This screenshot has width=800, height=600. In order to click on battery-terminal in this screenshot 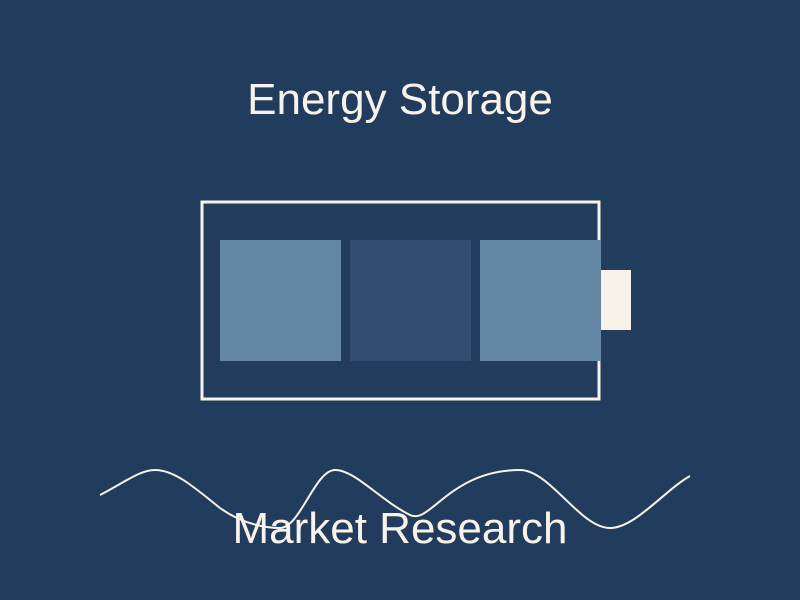, I will do `click(615, 300)`.